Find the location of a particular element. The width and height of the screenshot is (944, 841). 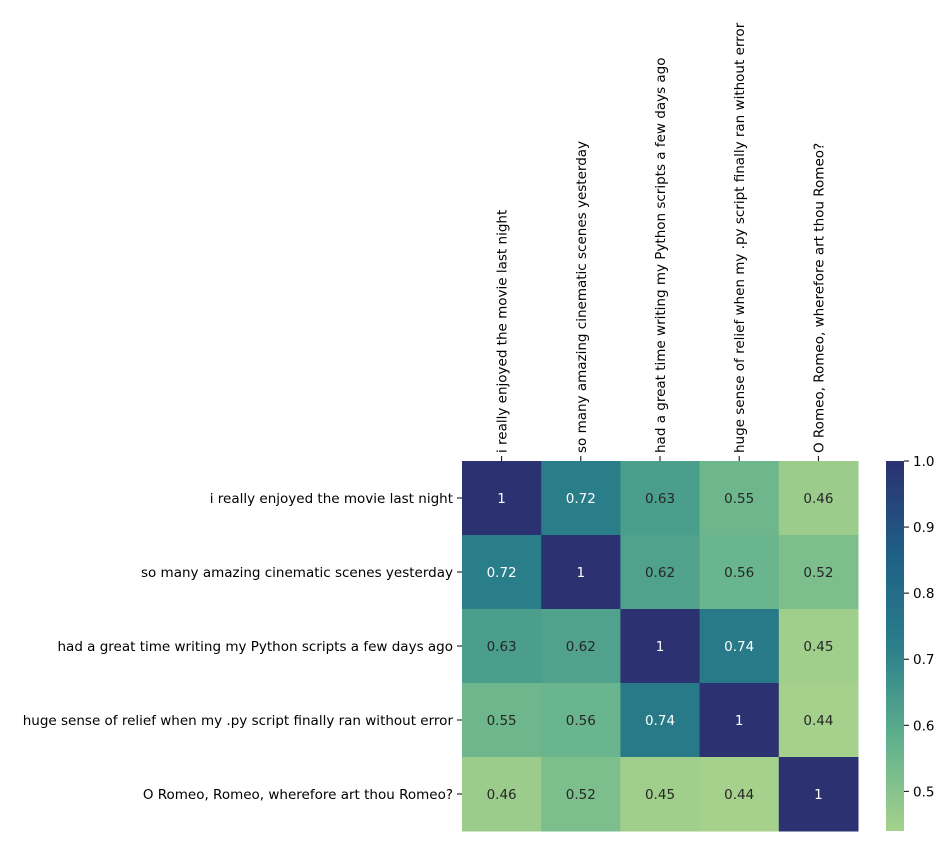

x-tick-label: i really enjoyed the movie last night is located at coordinates (503, 331).